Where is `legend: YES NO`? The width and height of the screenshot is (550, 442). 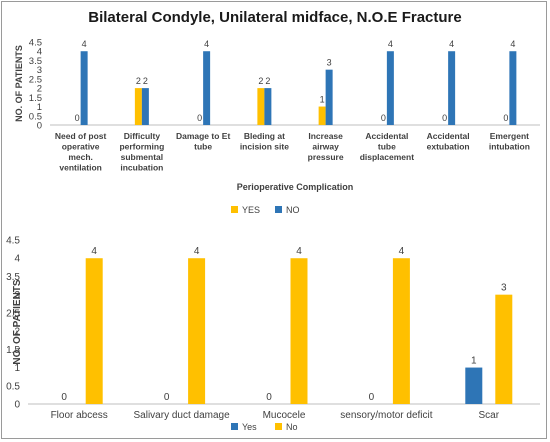 legend: YES NO is located at coordinates (265, 210).